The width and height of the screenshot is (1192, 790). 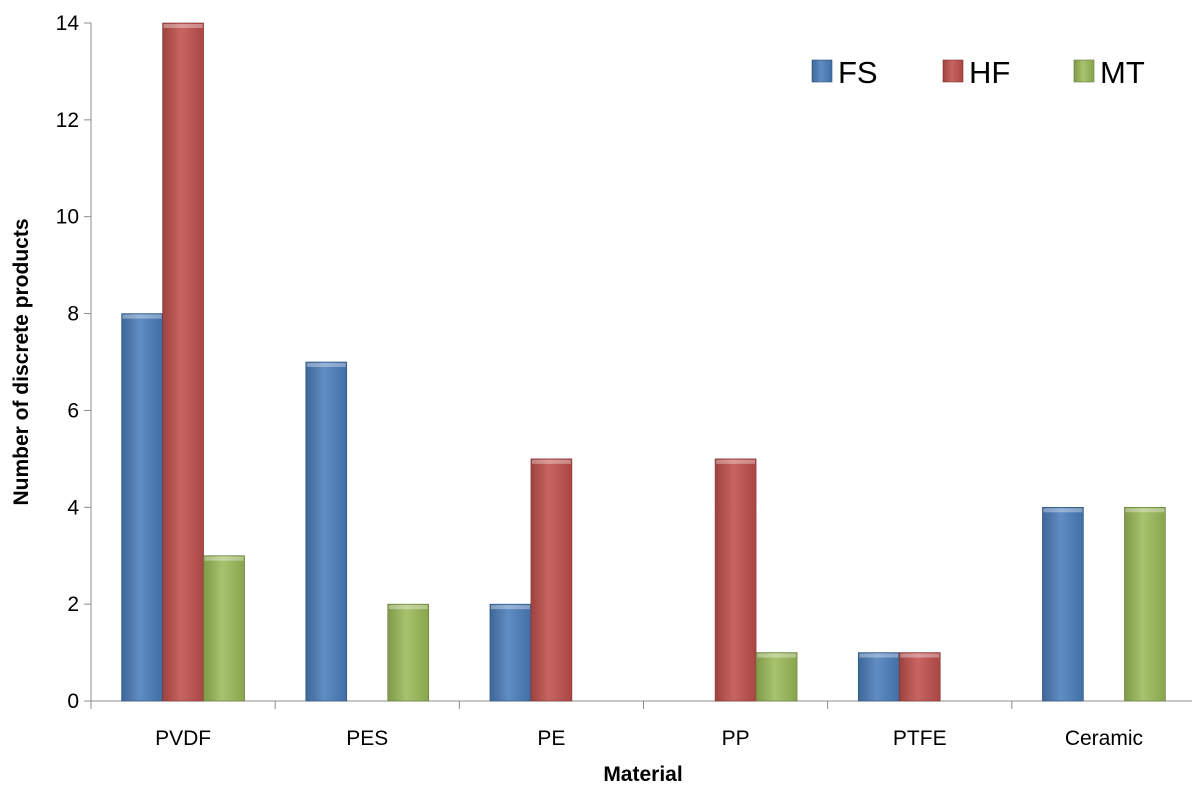 I want to click on bar-hf-ptfe, so click(x=919, y=677).